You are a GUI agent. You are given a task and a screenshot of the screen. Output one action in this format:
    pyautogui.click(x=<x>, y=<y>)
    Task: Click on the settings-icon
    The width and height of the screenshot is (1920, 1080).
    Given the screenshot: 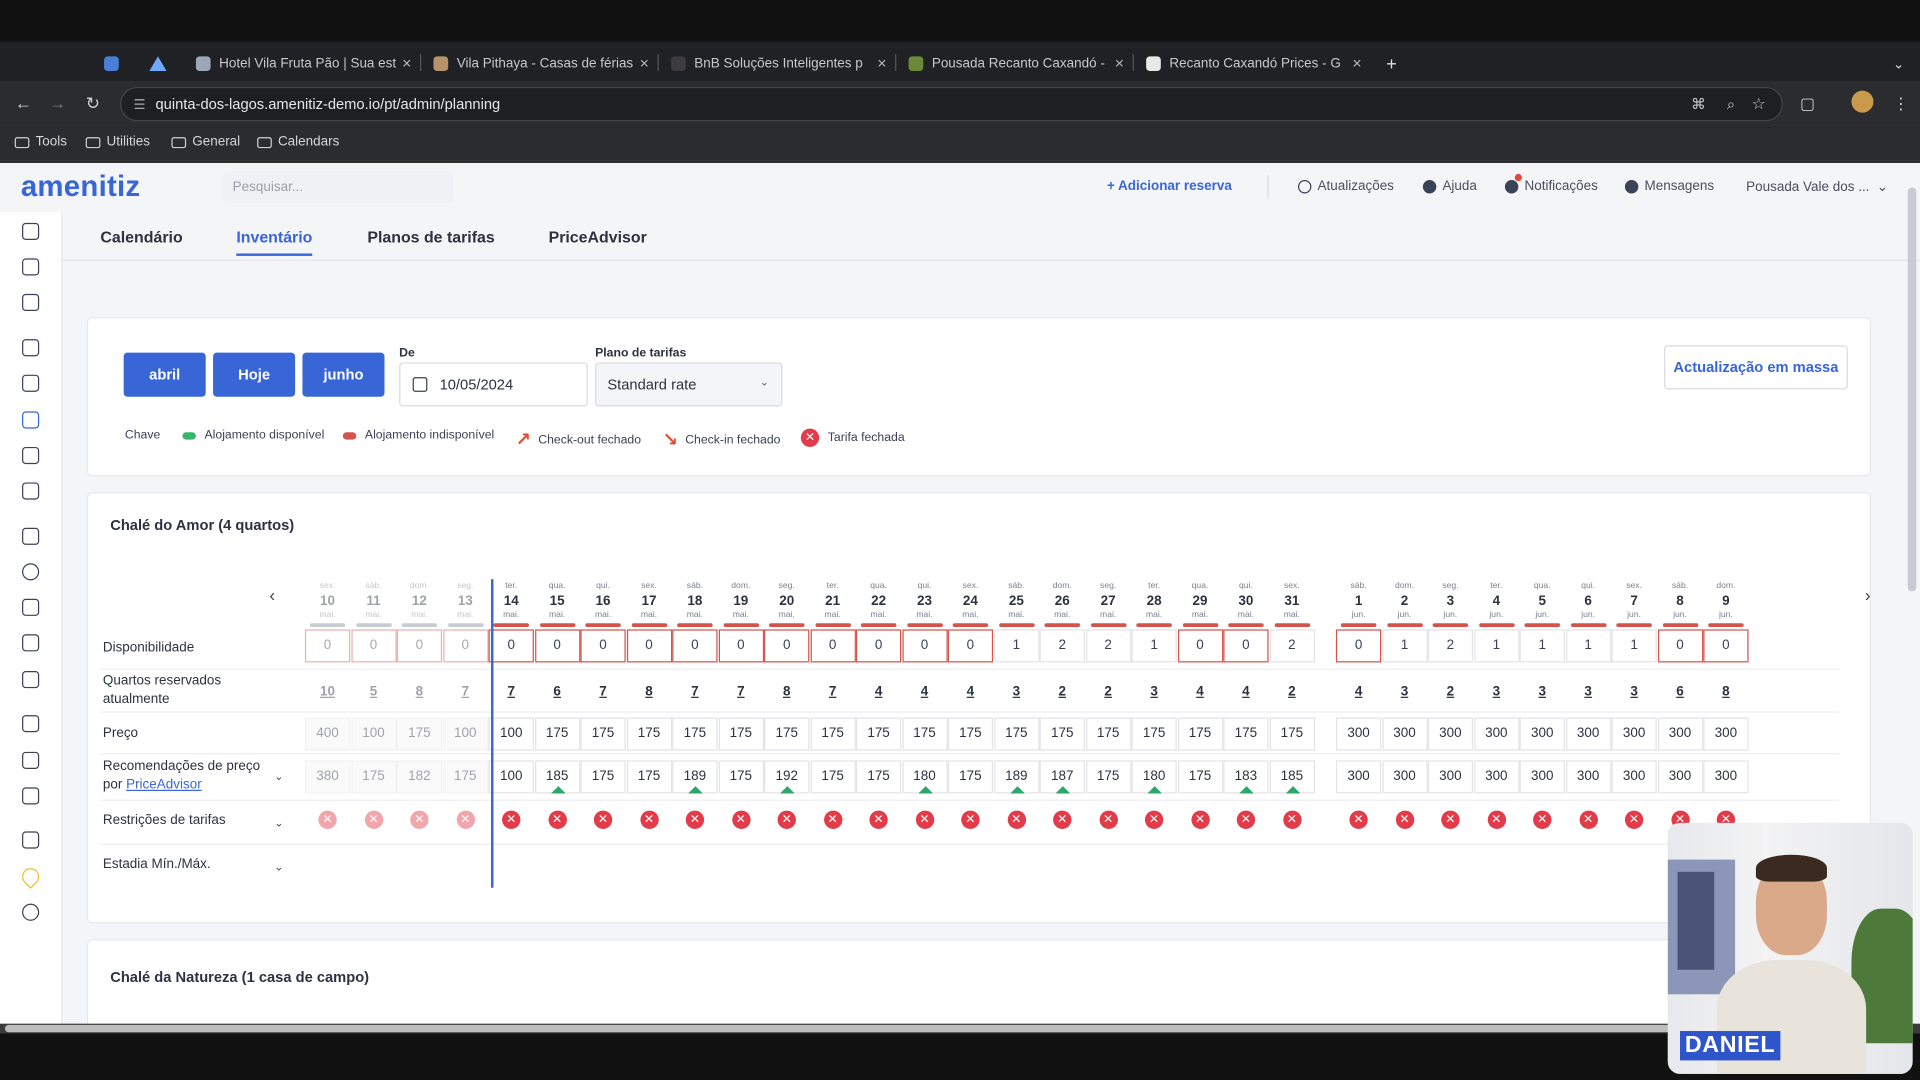 What is the action you would take?
    pyautogui.click(x=31, y=912)
    